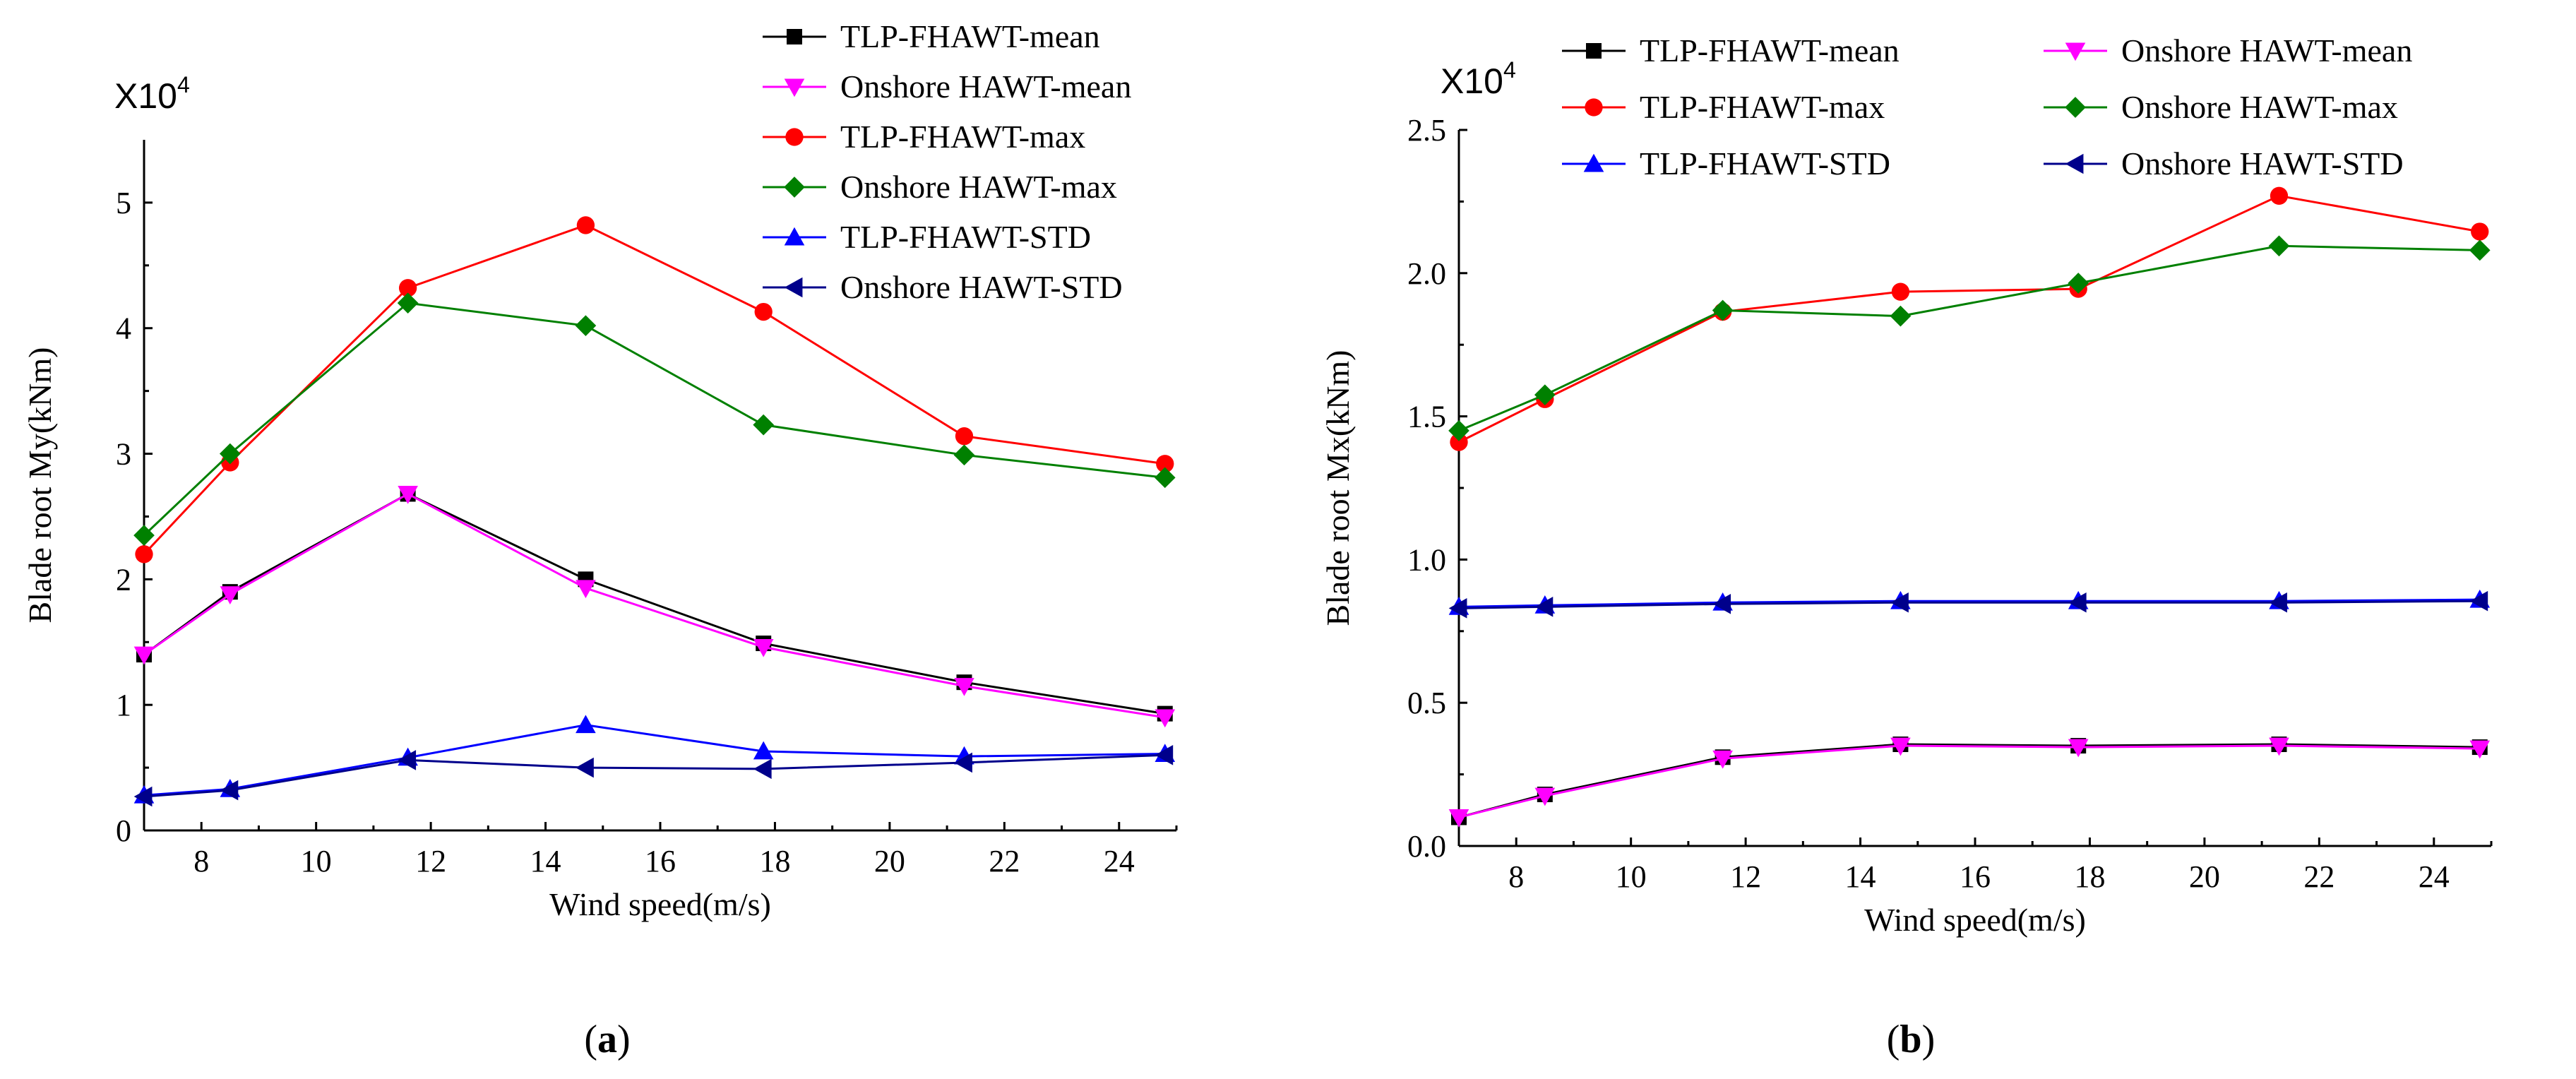 The width and height of the screenshot is (2576, 1079). I want to click on x-axis-title: Wind speed(m/s), so click(660, 904).